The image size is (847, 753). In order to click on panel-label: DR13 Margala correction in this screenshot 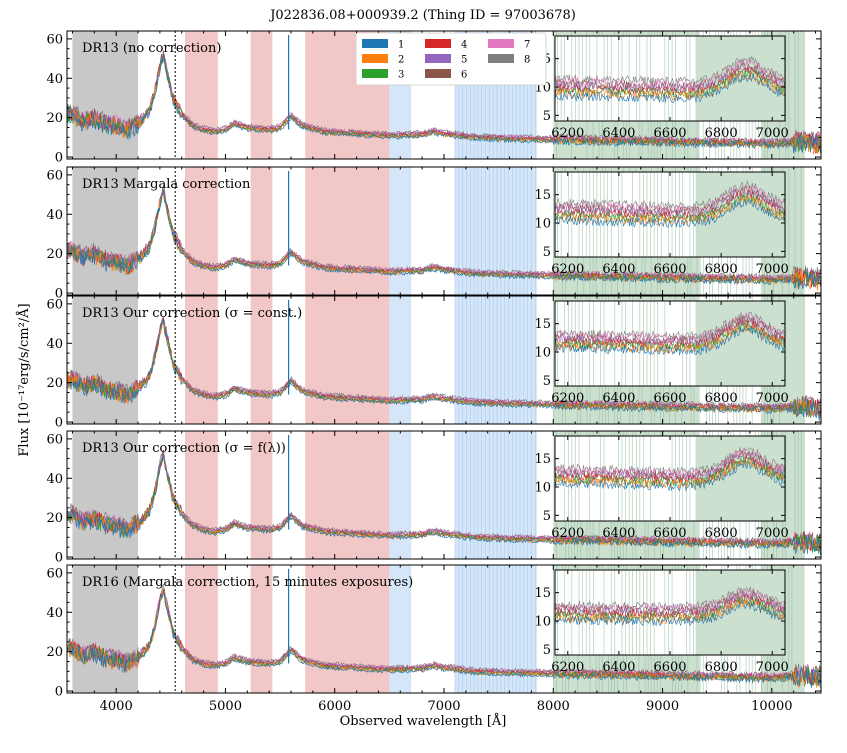, I will do `click(166, 184)`.